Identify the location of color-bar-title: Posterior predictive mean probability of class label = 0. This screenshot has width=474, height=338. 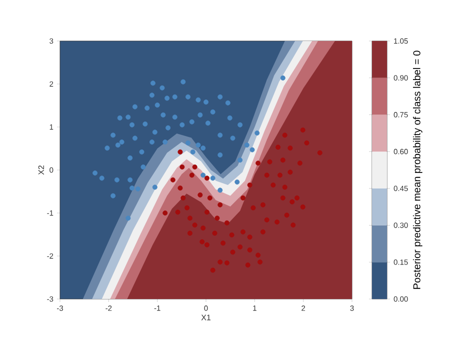
(417, 169).